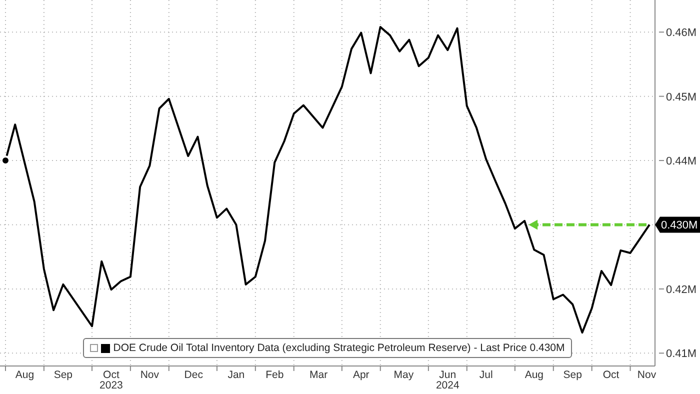  What do you see at coordinates (361, 375) in the screenshot?
I see `x-tick-label: Apr` at bounding box center [361, 375].